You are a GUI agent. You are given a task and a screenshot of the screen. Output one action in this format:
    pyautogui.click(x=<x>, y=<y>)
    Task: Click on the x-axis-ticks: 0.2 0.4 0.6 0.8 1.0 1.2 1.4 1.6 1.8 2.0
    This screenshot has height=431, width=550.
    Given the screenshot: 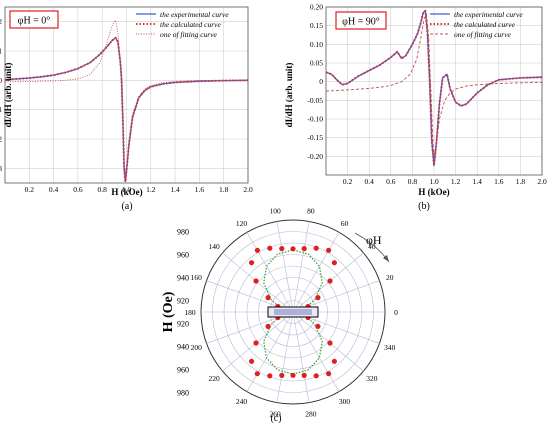 What is the action you would take?
    pyautogui.click(x=139, y=189)
    